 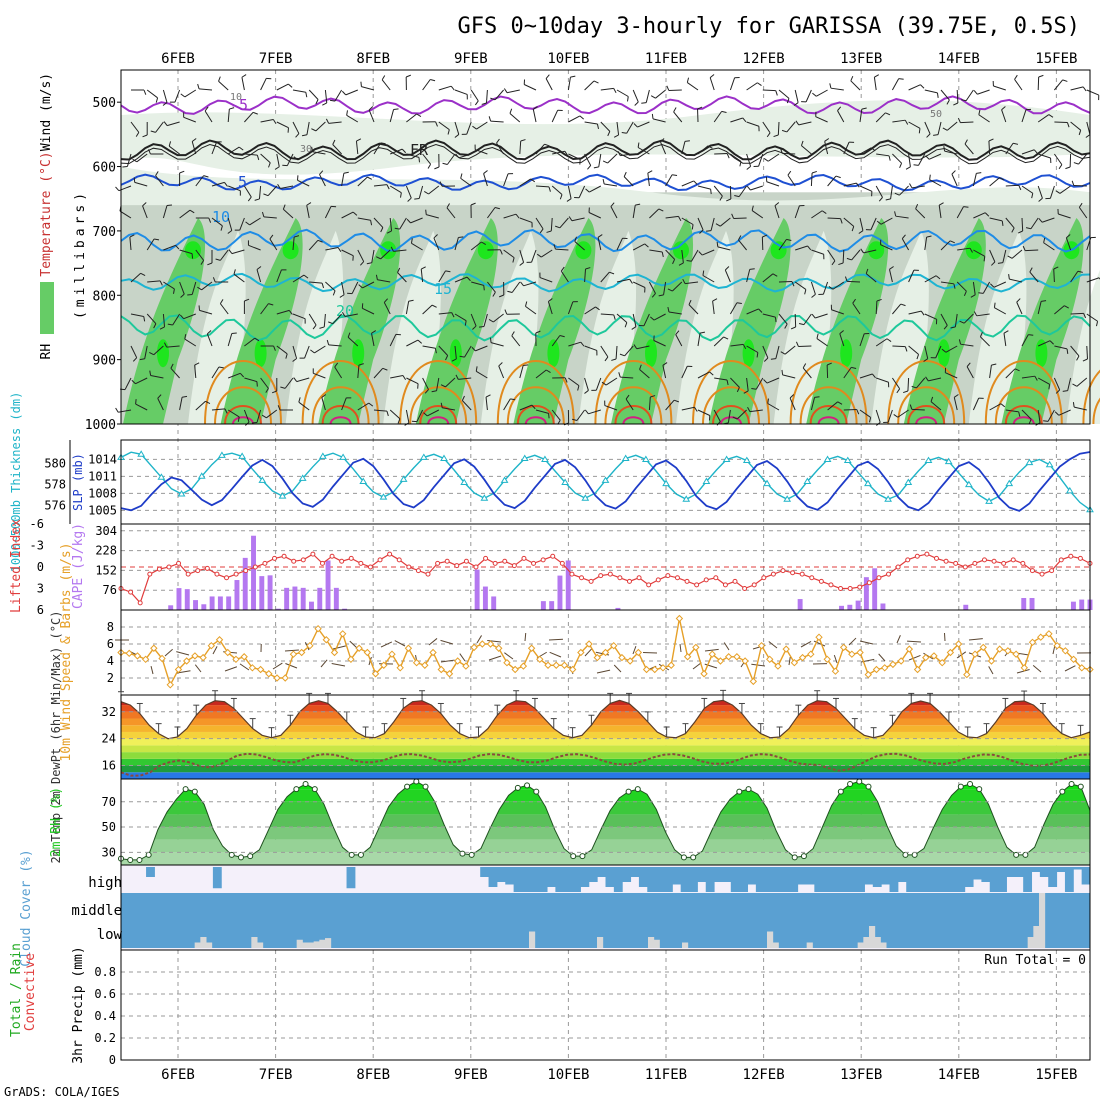 I want to click on rh-core, so click(x=681, y=250).